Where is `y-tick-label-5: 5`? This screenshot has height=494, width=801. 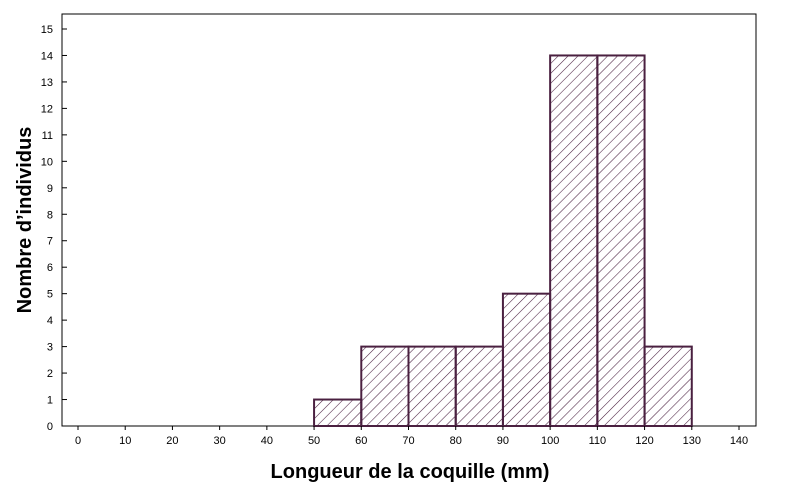 y-tick-label-5: 5 is located at coordinates (50, 295).